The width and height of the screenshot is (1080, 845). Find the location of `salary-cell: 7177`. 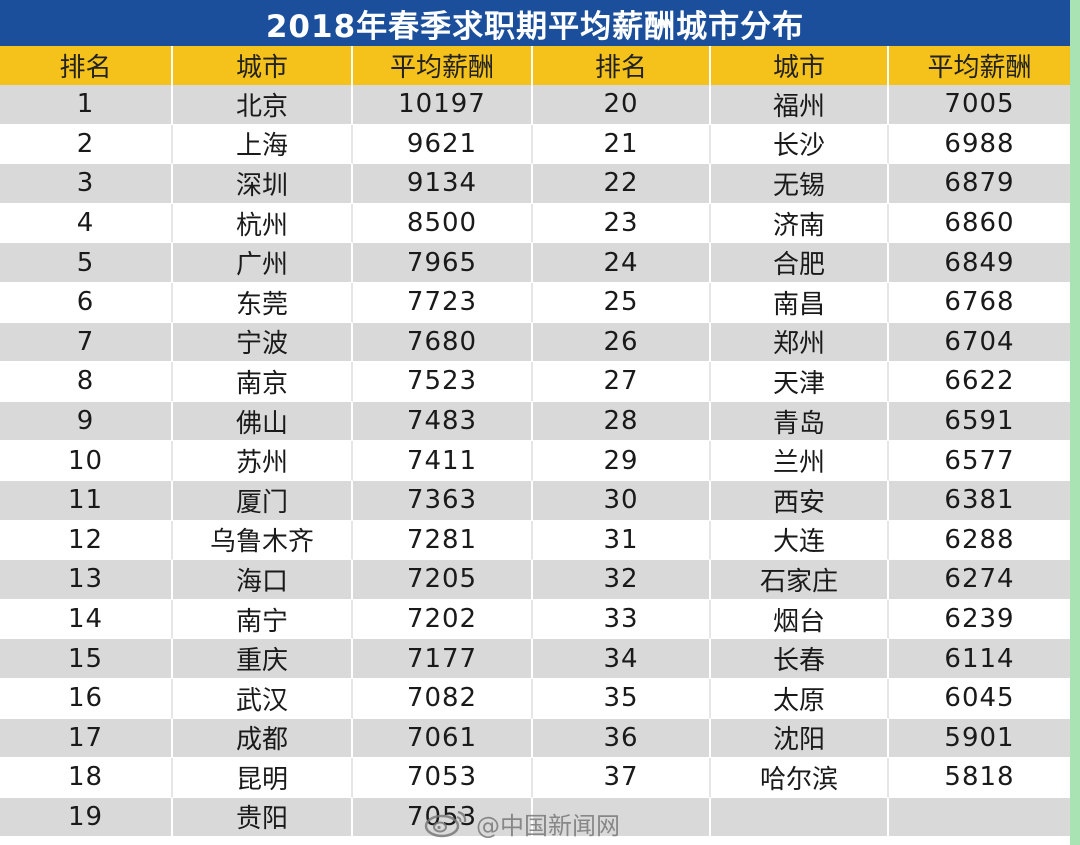

salary-cell: 7177 is located at coordinates (443, 659).